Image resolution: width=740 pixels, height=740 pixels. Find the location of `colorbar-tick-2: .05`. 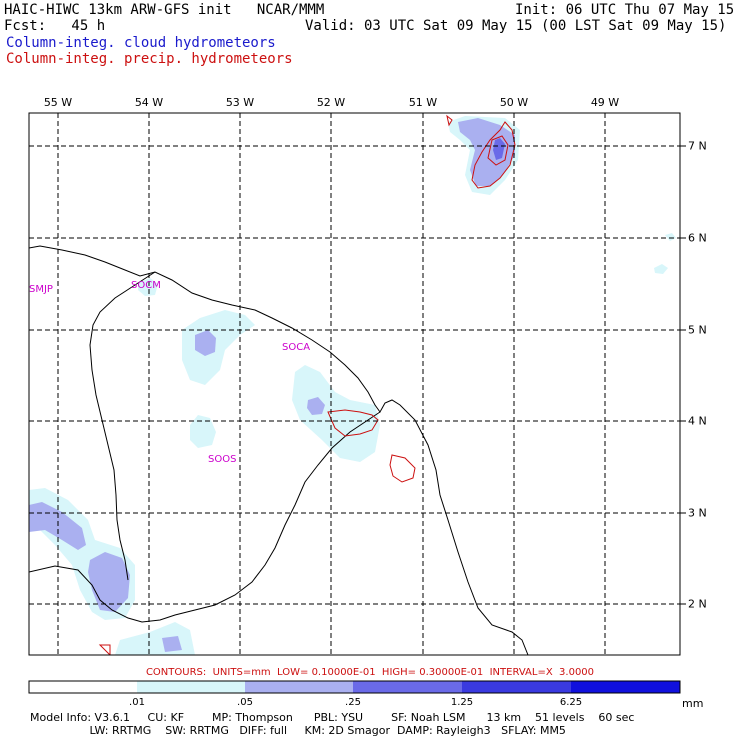

colorbar-tick-2: .05 is located at coordinates (245, 702).